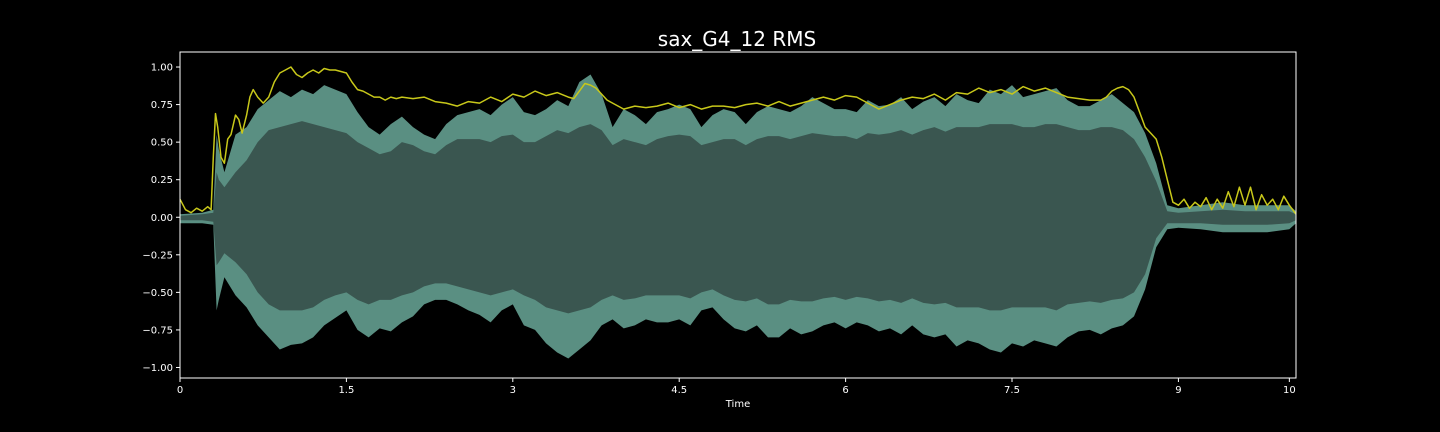  What do you see at coordinates (162, 143) in the screenshot?
I see `y-tick-label: 0.50` at bounding box center [162, 143].